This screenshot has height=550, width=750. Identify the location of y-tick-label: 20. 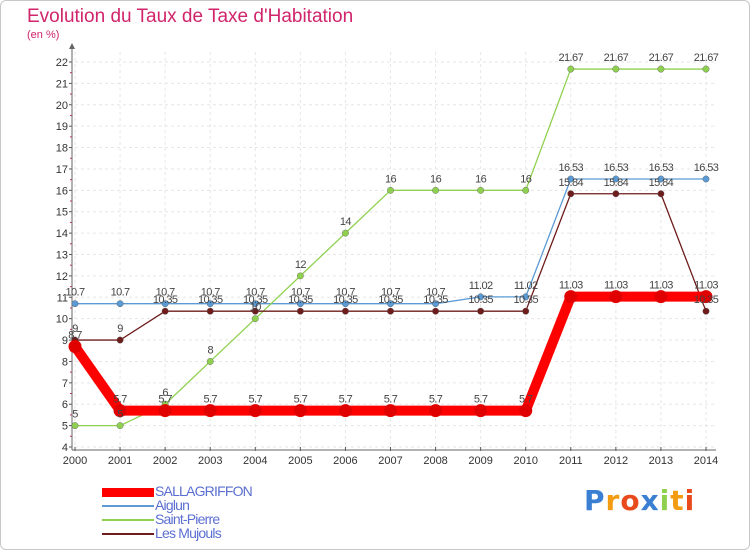
(62, 106).